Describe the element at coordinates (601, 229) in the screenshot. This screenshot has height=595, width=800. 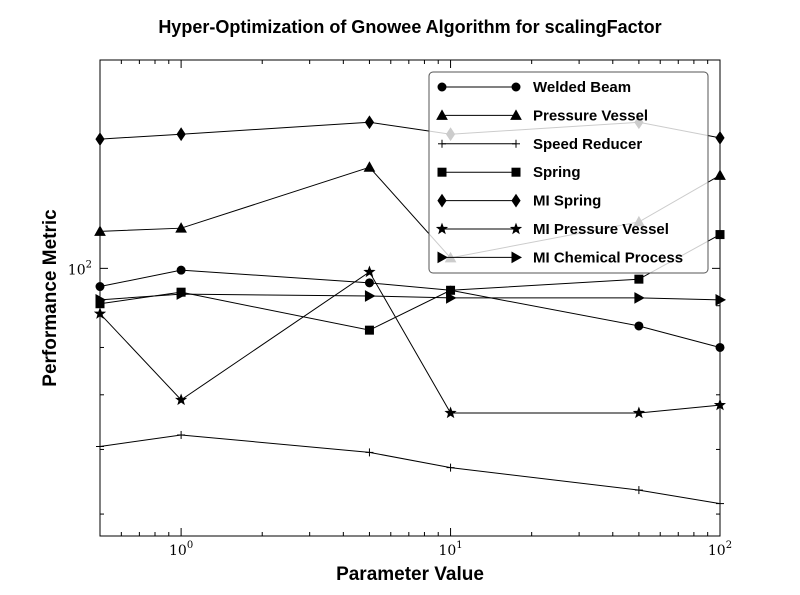
I see `legend-label: MI Pressure Vessel` at that location.